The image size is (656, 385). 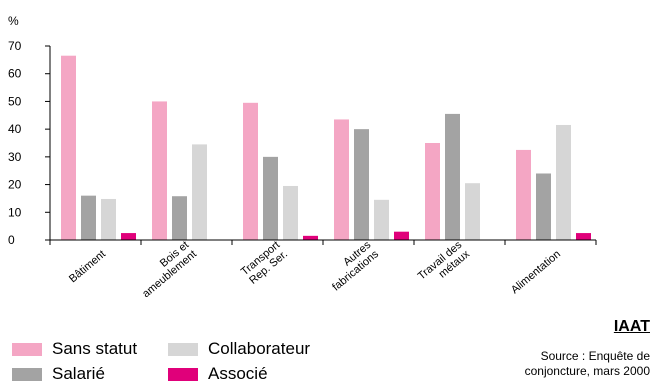 What do you see at coordinates (587, 371) in the screenshot?
I see `source-line-2: conjoncture, mars 2000` at bounding box center [587, 371].